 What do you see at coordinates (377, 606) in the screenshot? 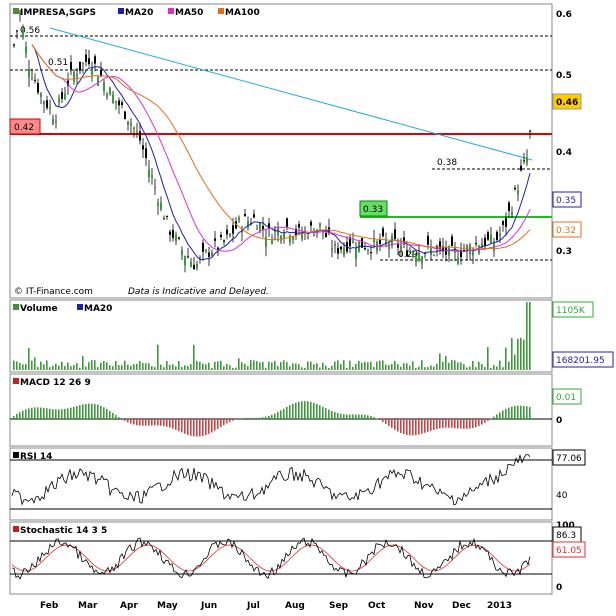
I see `xlabel-oct: Oct` at bounding box center [377, 606].